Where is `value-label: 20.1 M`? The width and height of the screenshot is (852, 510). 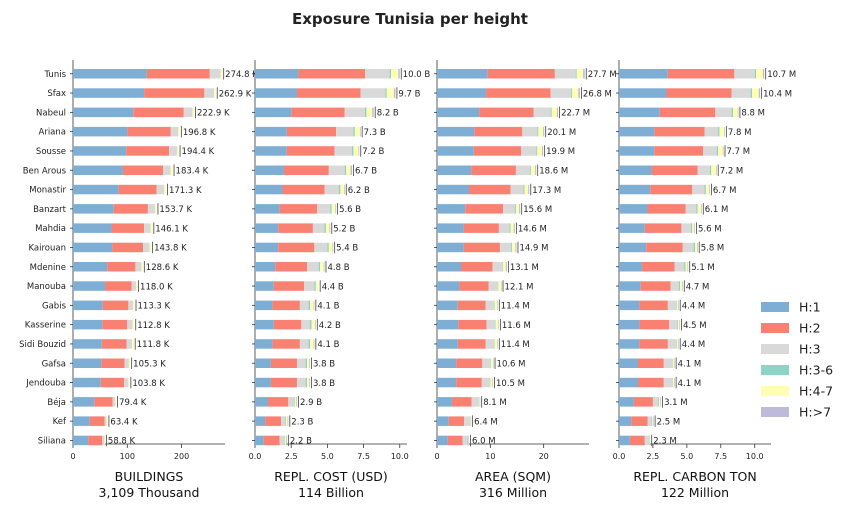
value-label: 20.1 M is located at coordinates (561, 133).